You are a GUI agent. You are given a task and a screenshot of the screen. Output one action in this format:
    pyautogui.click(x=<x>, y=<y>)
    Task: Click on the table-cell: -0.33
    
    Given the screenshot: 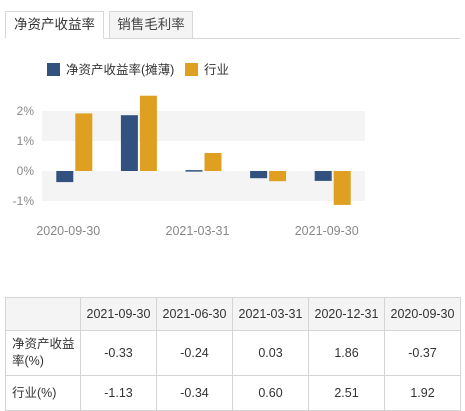 What is the action you would take?
    pyautogui.click(x=118, y=353)
    